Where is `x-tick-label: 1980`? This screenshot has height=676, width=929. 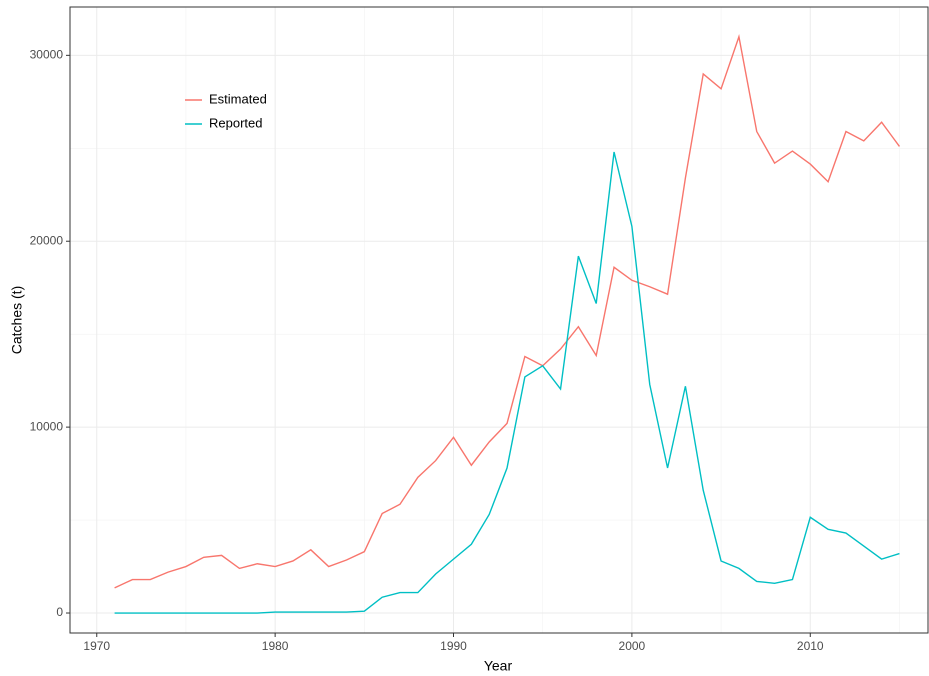 x-tick-label: 1980 is located at coordinates (275, 646).